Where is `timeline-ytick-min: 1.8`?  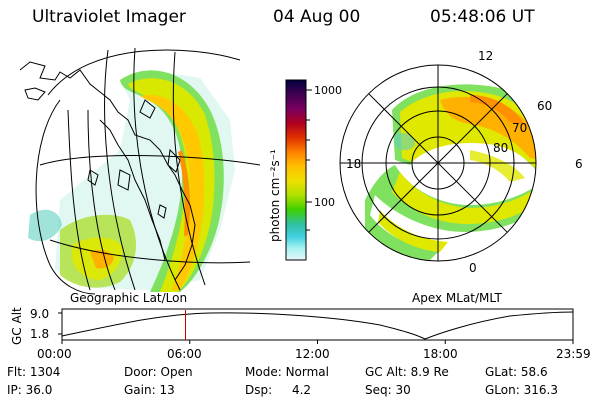
timeline-ytick-min: 1.8 is located at coordinates (39, 334).